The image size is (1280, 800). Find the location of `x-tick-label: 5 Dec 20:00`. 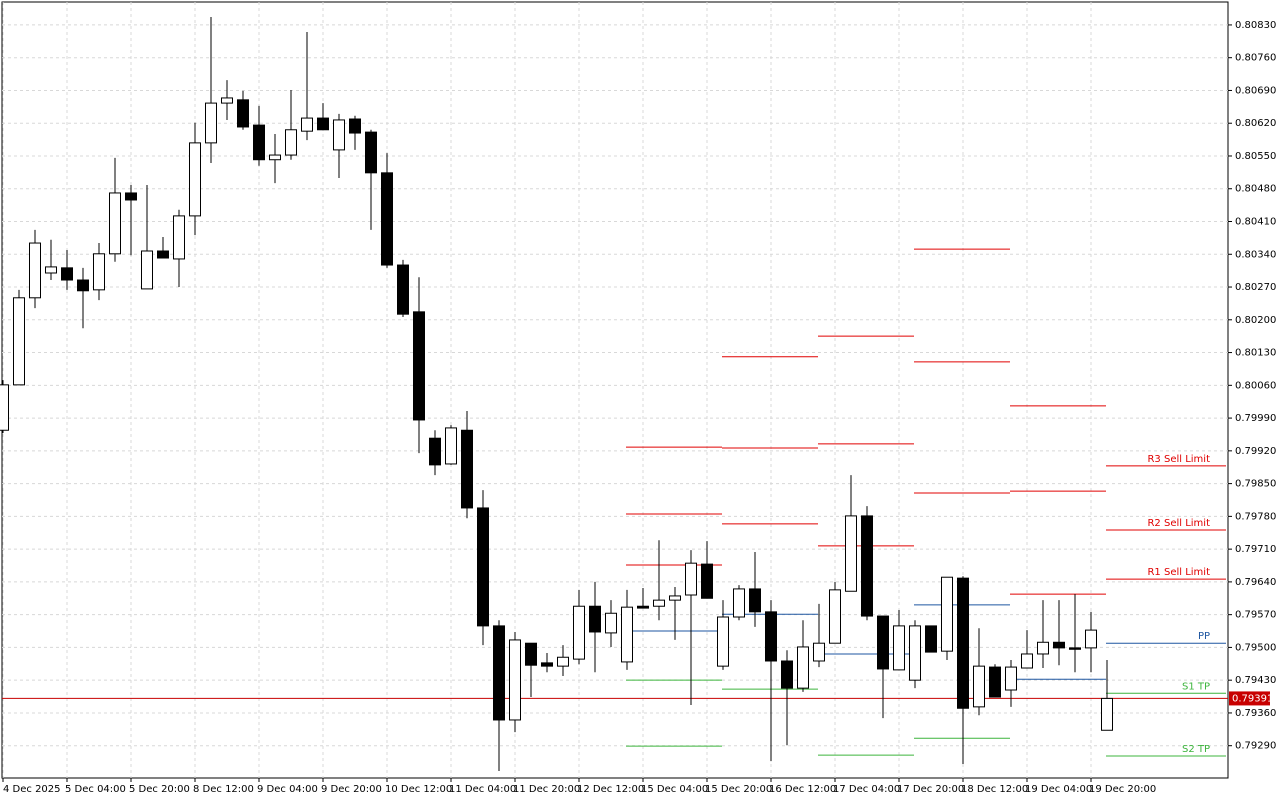

x-tick-label: 5 Dec 20:00 is located at coordinates (159, 789).